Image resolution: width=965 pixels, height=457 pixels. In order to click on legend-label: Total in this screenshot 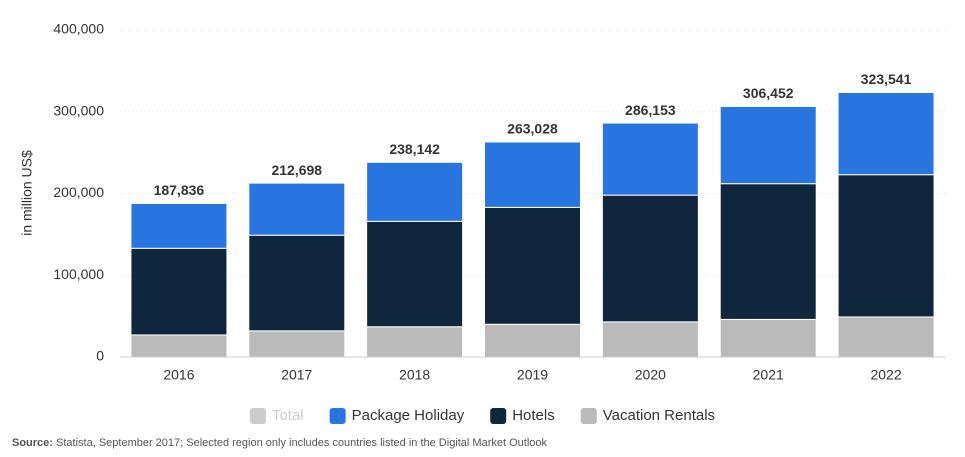, I will do `click(288, 415)`.